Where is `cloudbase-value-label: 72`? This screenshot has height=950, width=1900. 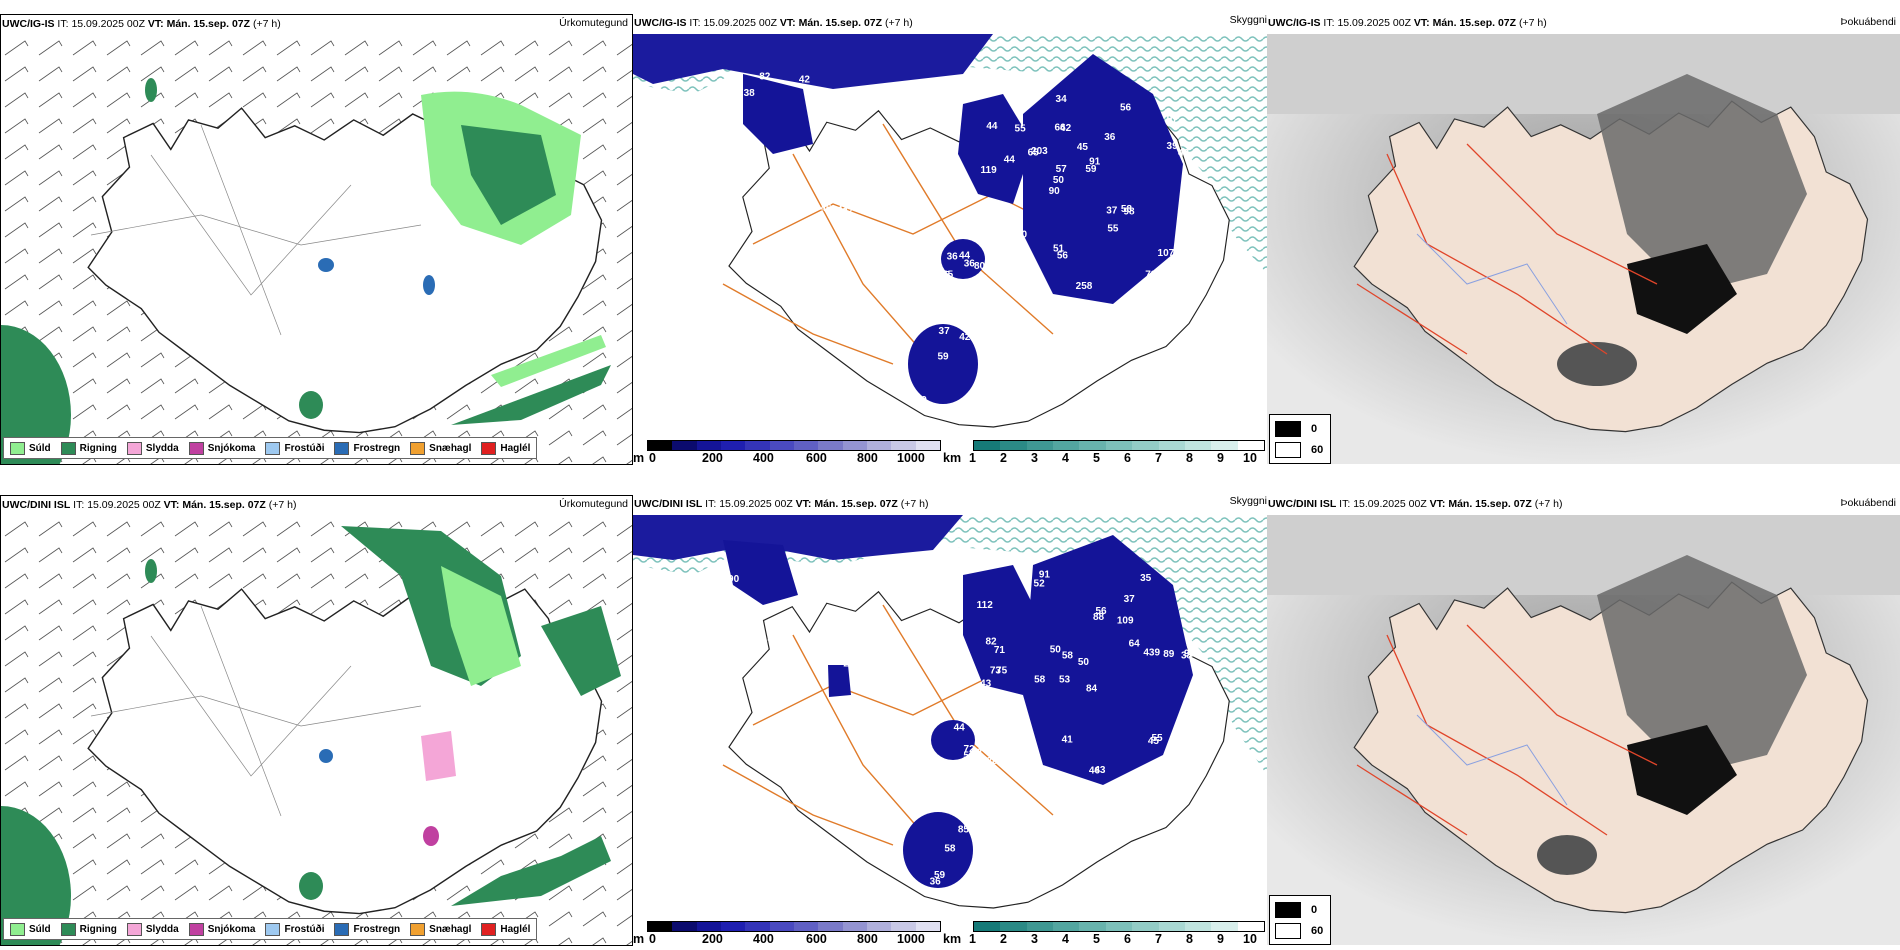
cloudbase-value-label: 72 is located at coordinates (977, 753).